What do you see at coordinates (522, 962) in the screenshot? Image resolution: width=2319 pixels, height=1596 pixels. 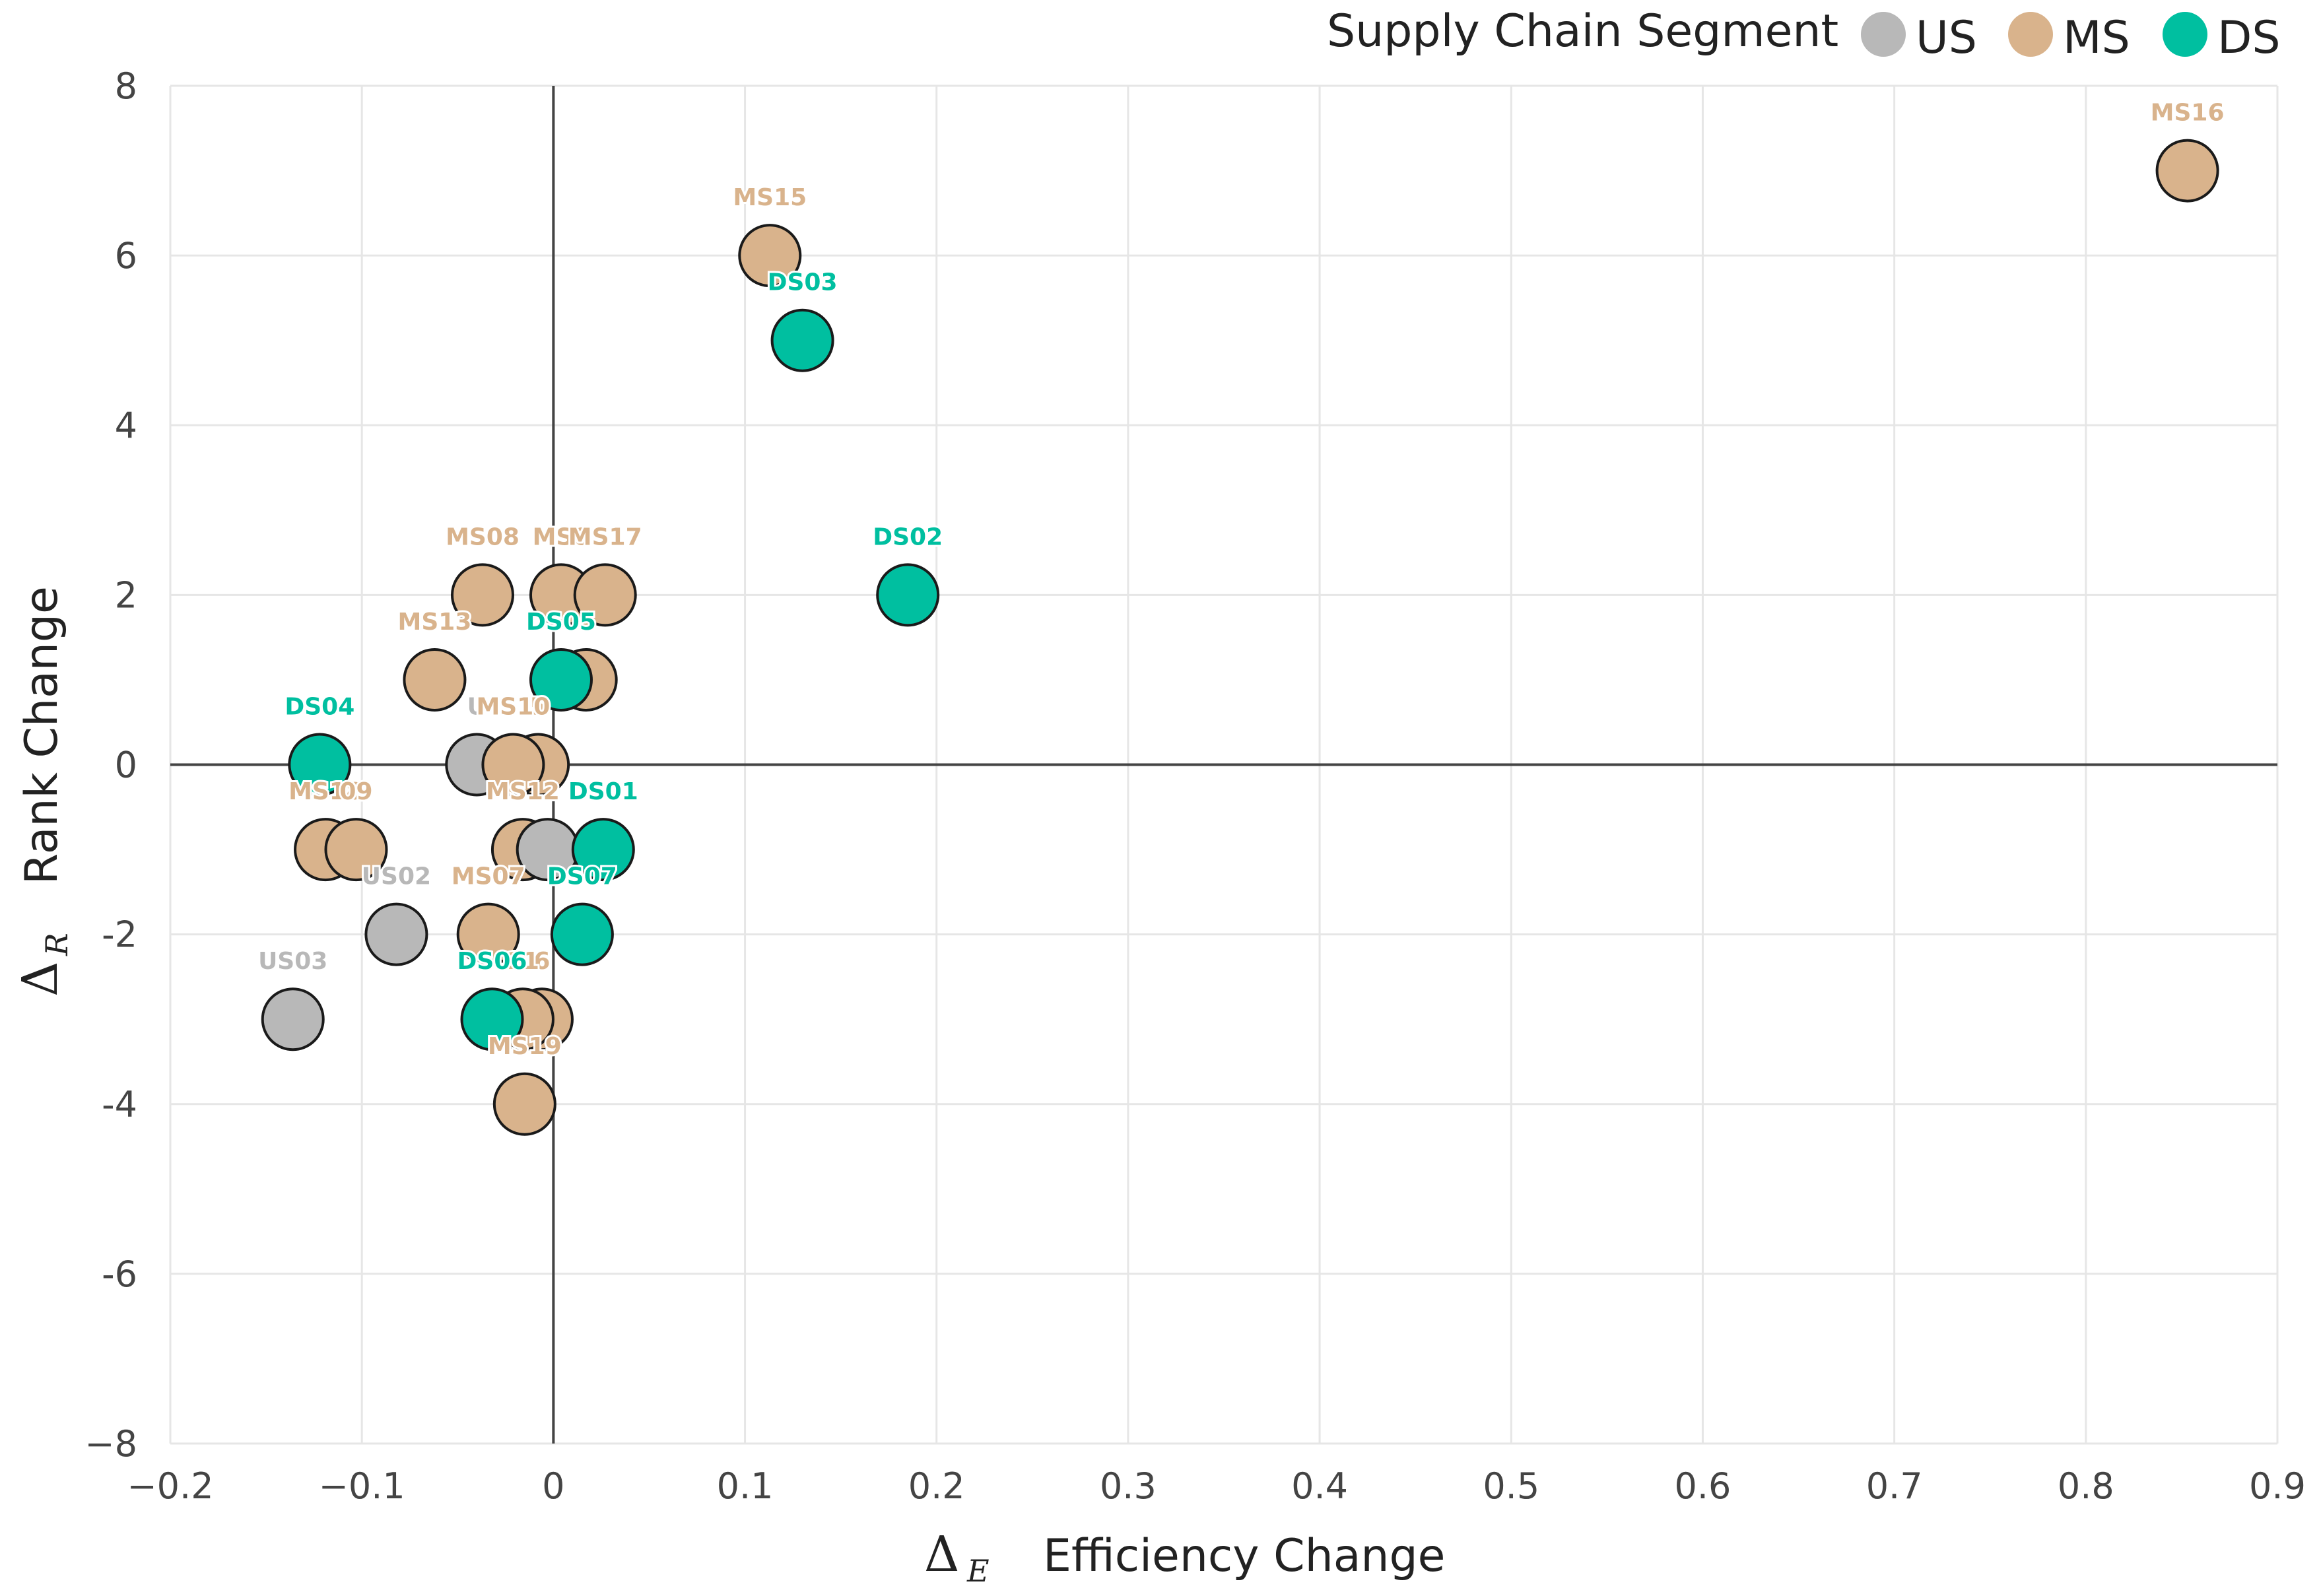 I see `point-label: 11` at bounding box center [522, 962].